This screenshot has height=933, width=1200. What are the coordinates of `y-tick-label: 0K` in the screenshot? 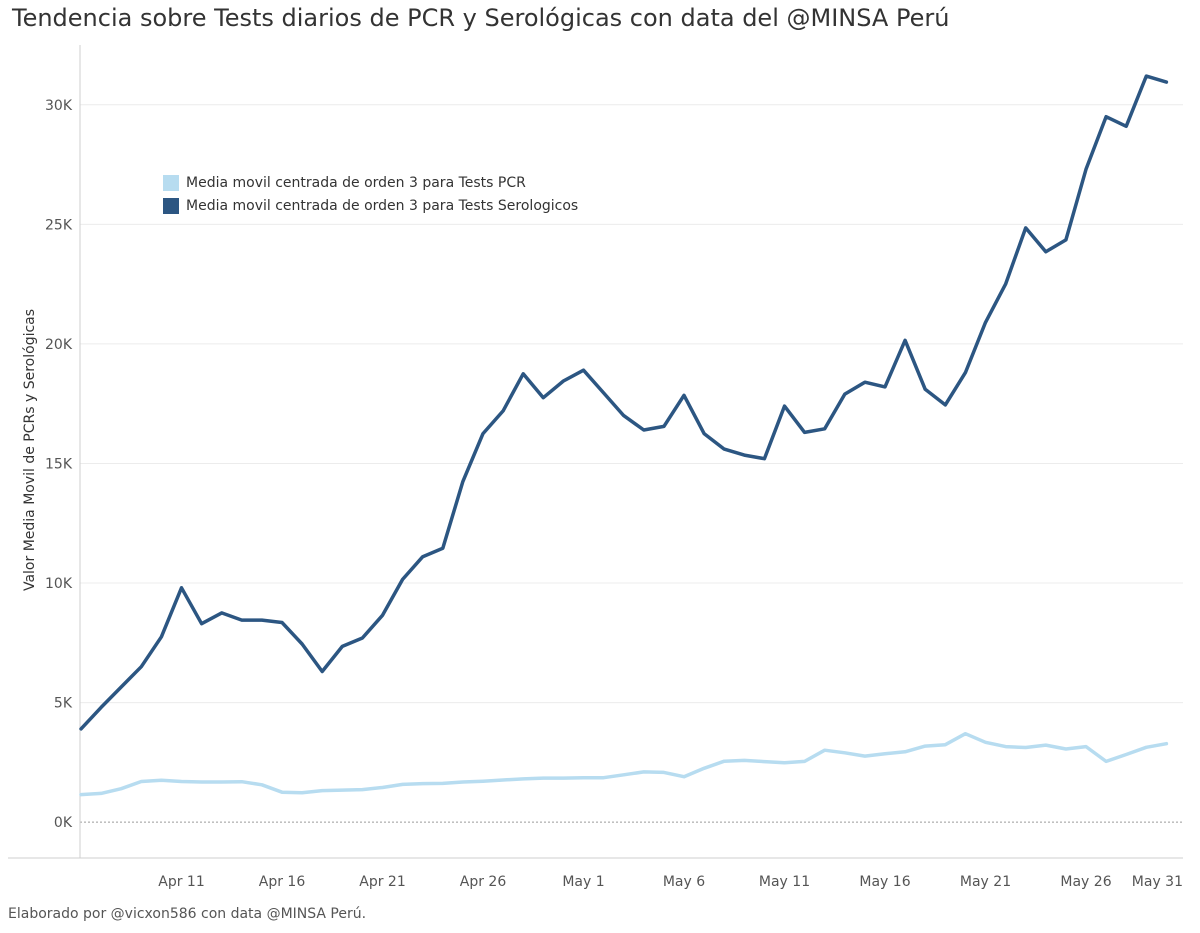 It's located at (63, 823).